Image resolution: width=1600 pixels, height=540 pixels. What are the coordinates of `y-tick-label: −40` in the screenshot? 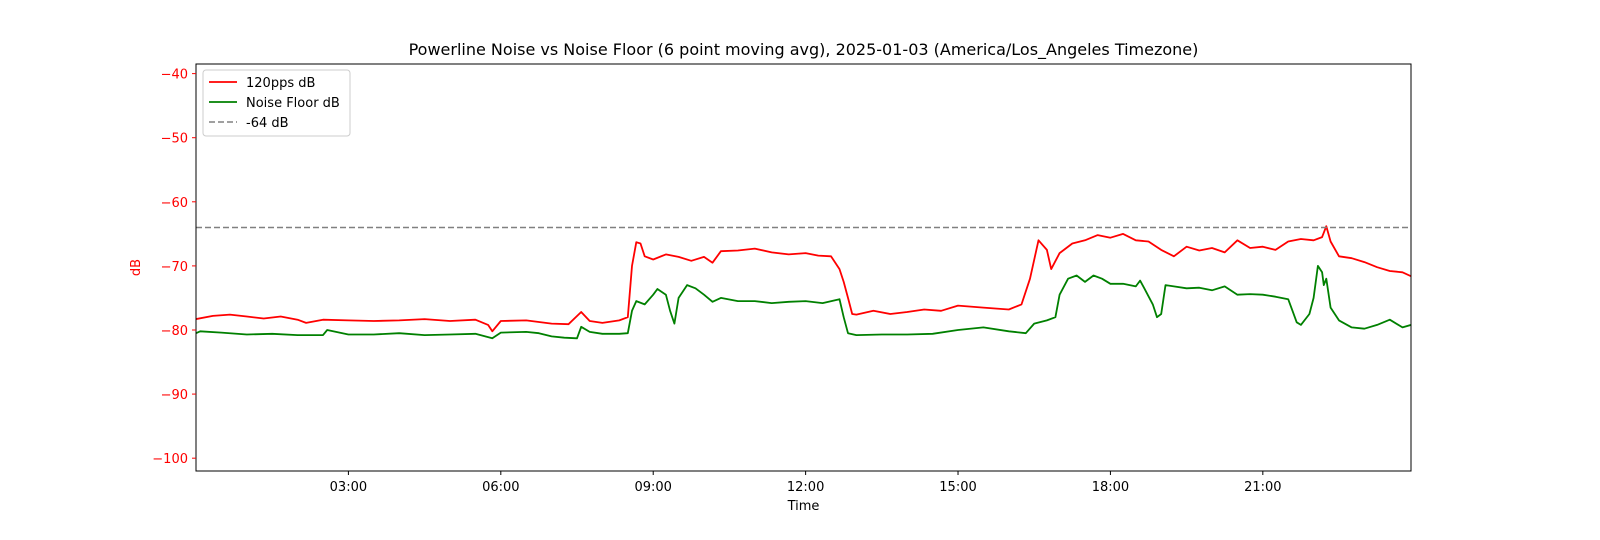 It's located at (174, 75).